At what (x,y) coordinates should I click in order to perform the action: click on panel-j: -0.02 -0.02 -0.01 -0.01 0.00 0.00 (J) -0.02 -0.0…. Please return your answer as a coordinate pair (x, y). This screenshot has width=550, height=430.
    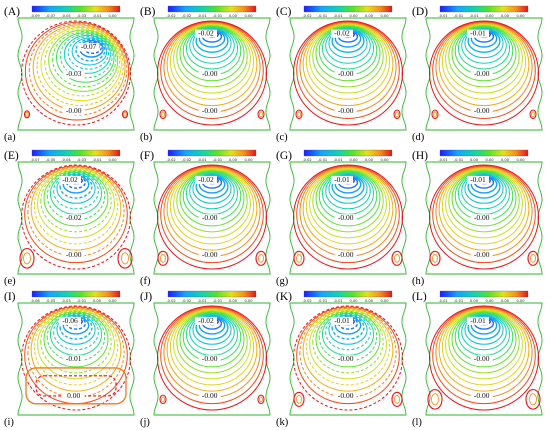
    Looking at the image, I should click on (205, 359).